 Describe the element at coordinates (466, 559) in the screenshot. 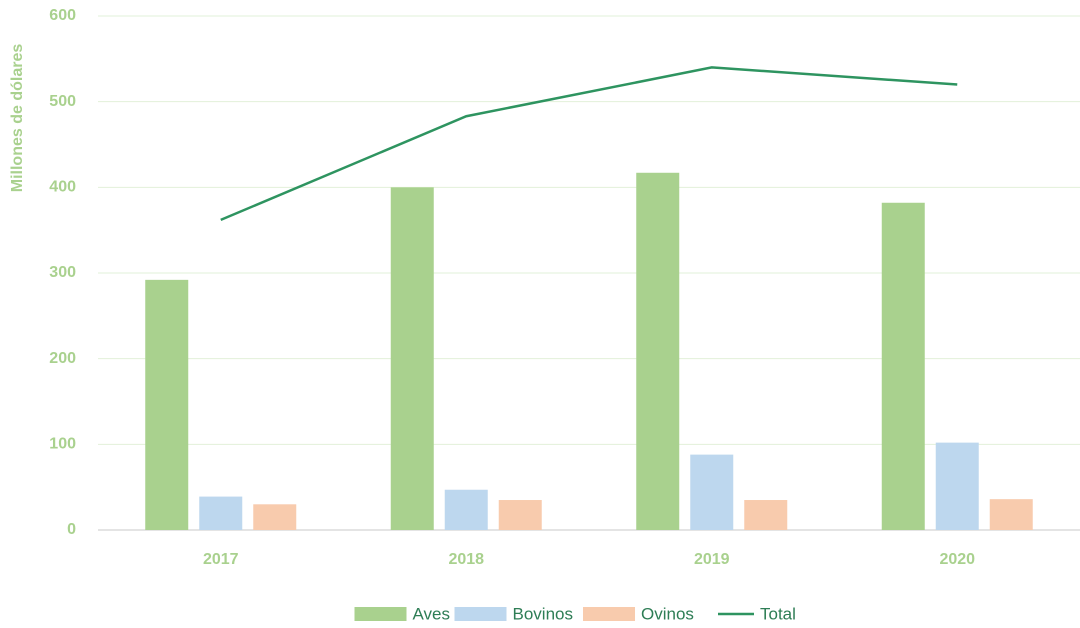

I see `x-tick-label: 2018` at that location.